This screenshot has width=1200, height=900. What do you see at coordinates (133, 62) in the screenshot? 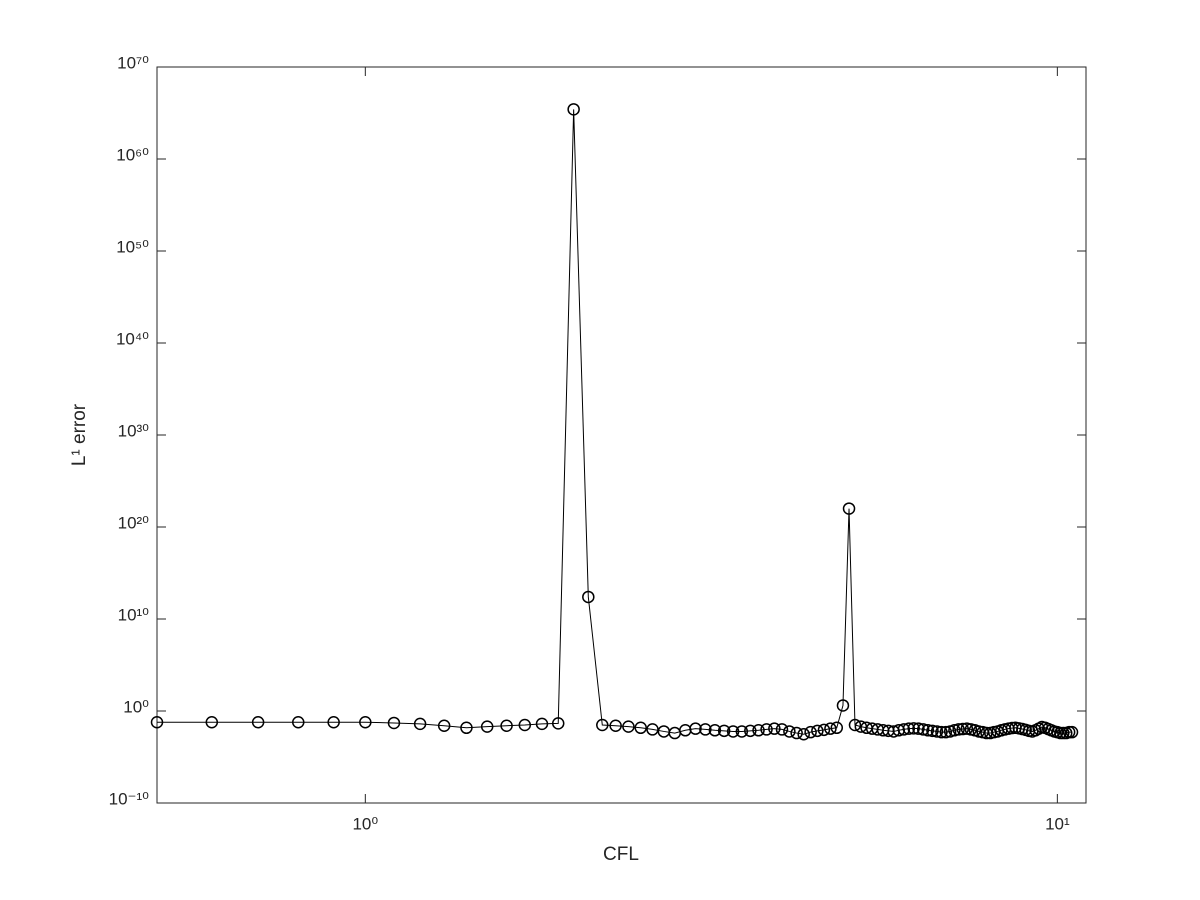
I see `y-tick-label: 10⁷⁰` at bounding box center [133, 62].